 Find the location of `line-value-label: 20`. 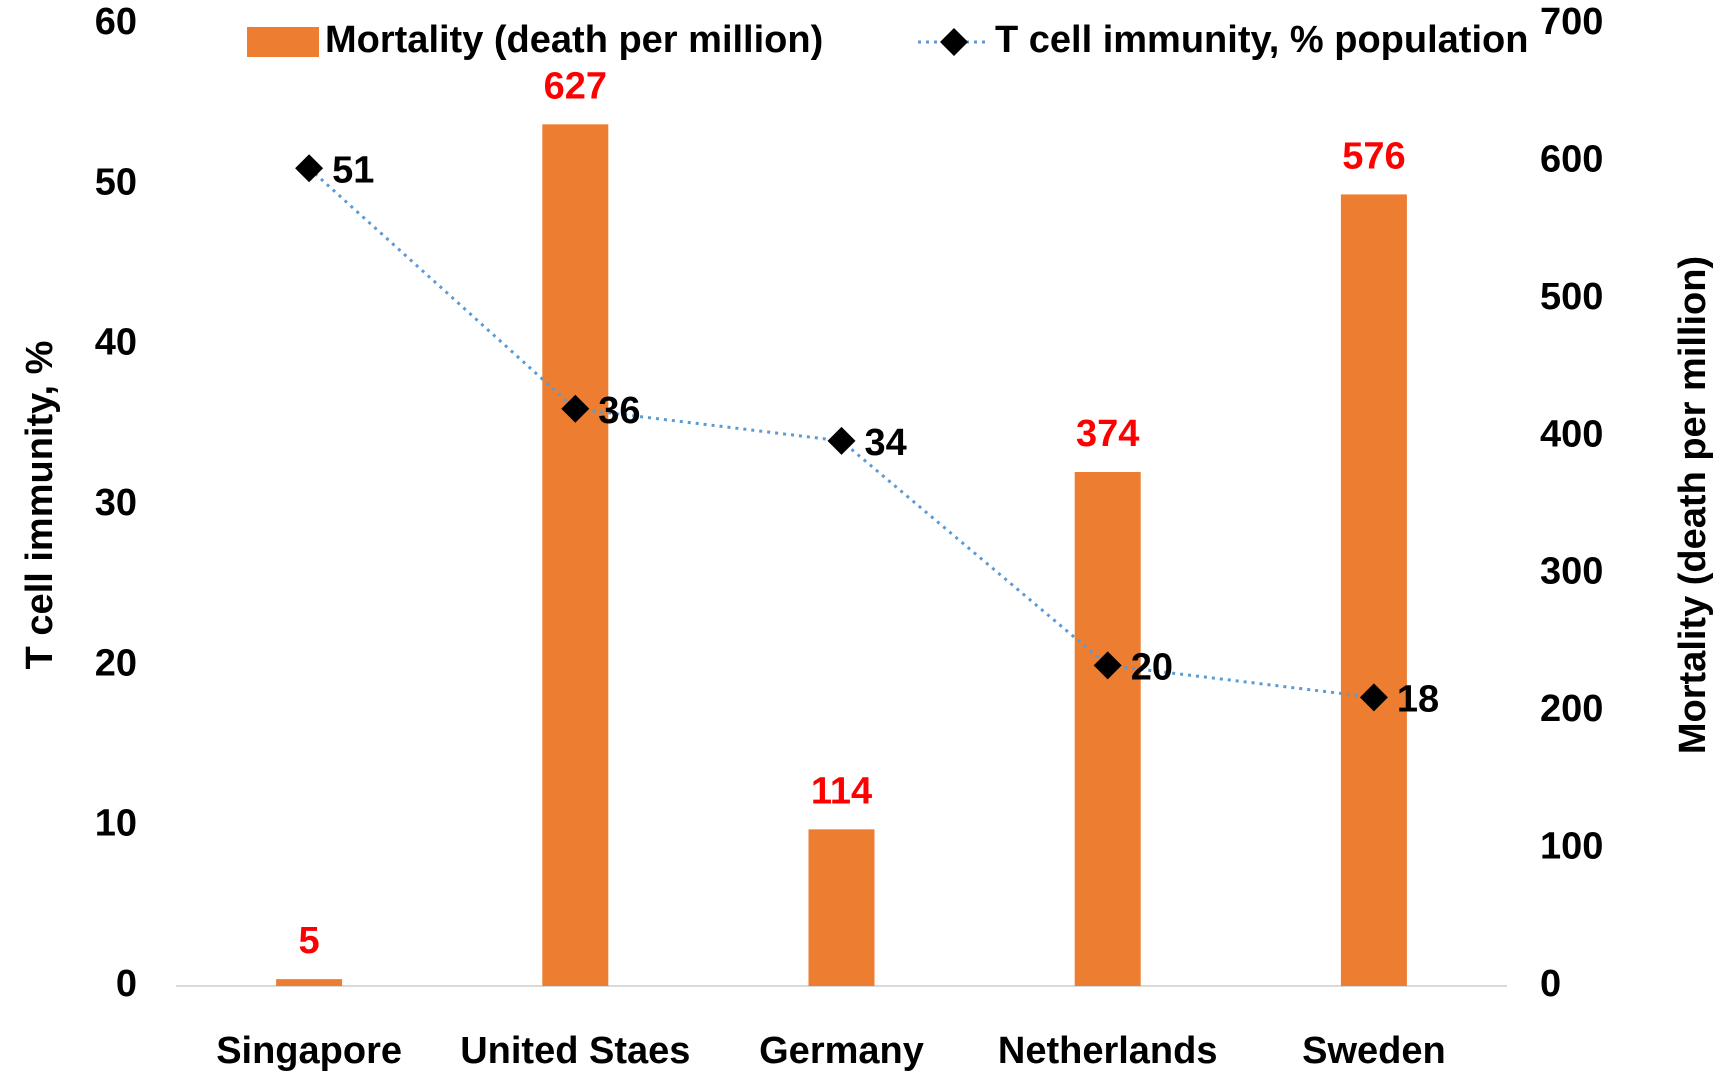

line-value-label: 20 is located at coordinates (1152, 667).